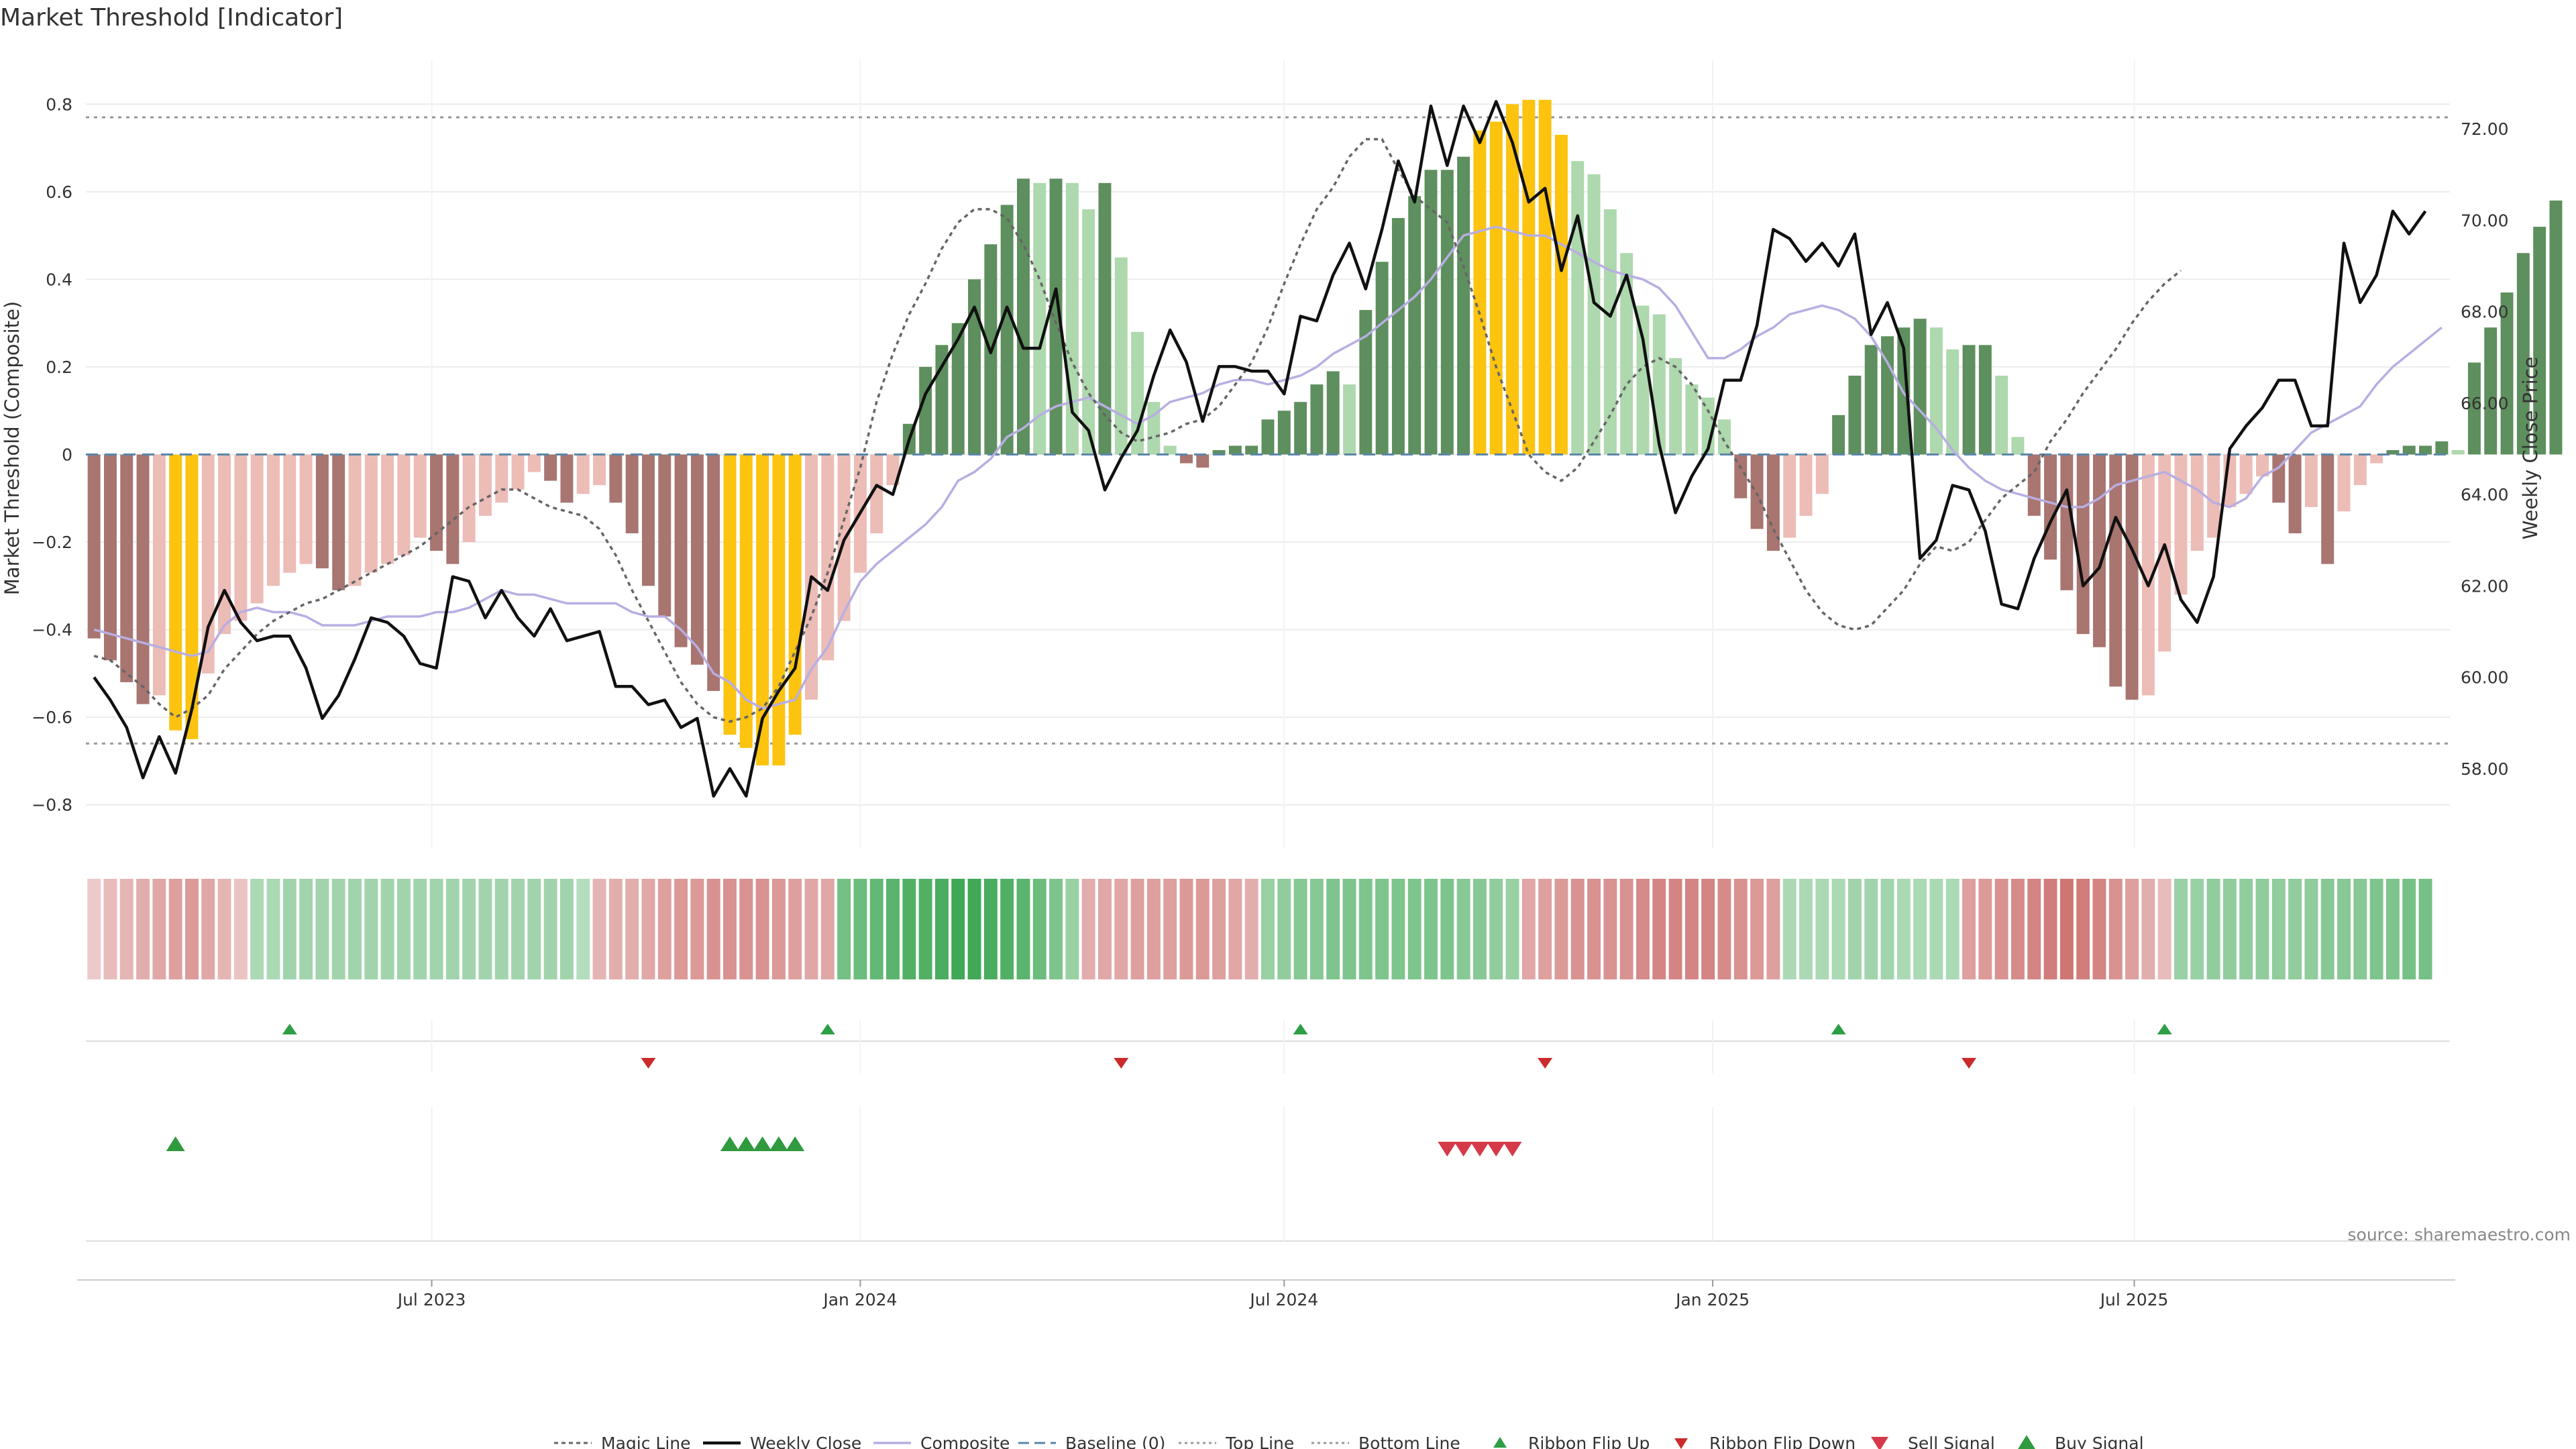 Image resolution: width=2576 pixels, height=1449 pixels. Describe the element at coordinates (431, 1299) in the screenshot. I see `x-tick-label: Jul 2023` at that location.